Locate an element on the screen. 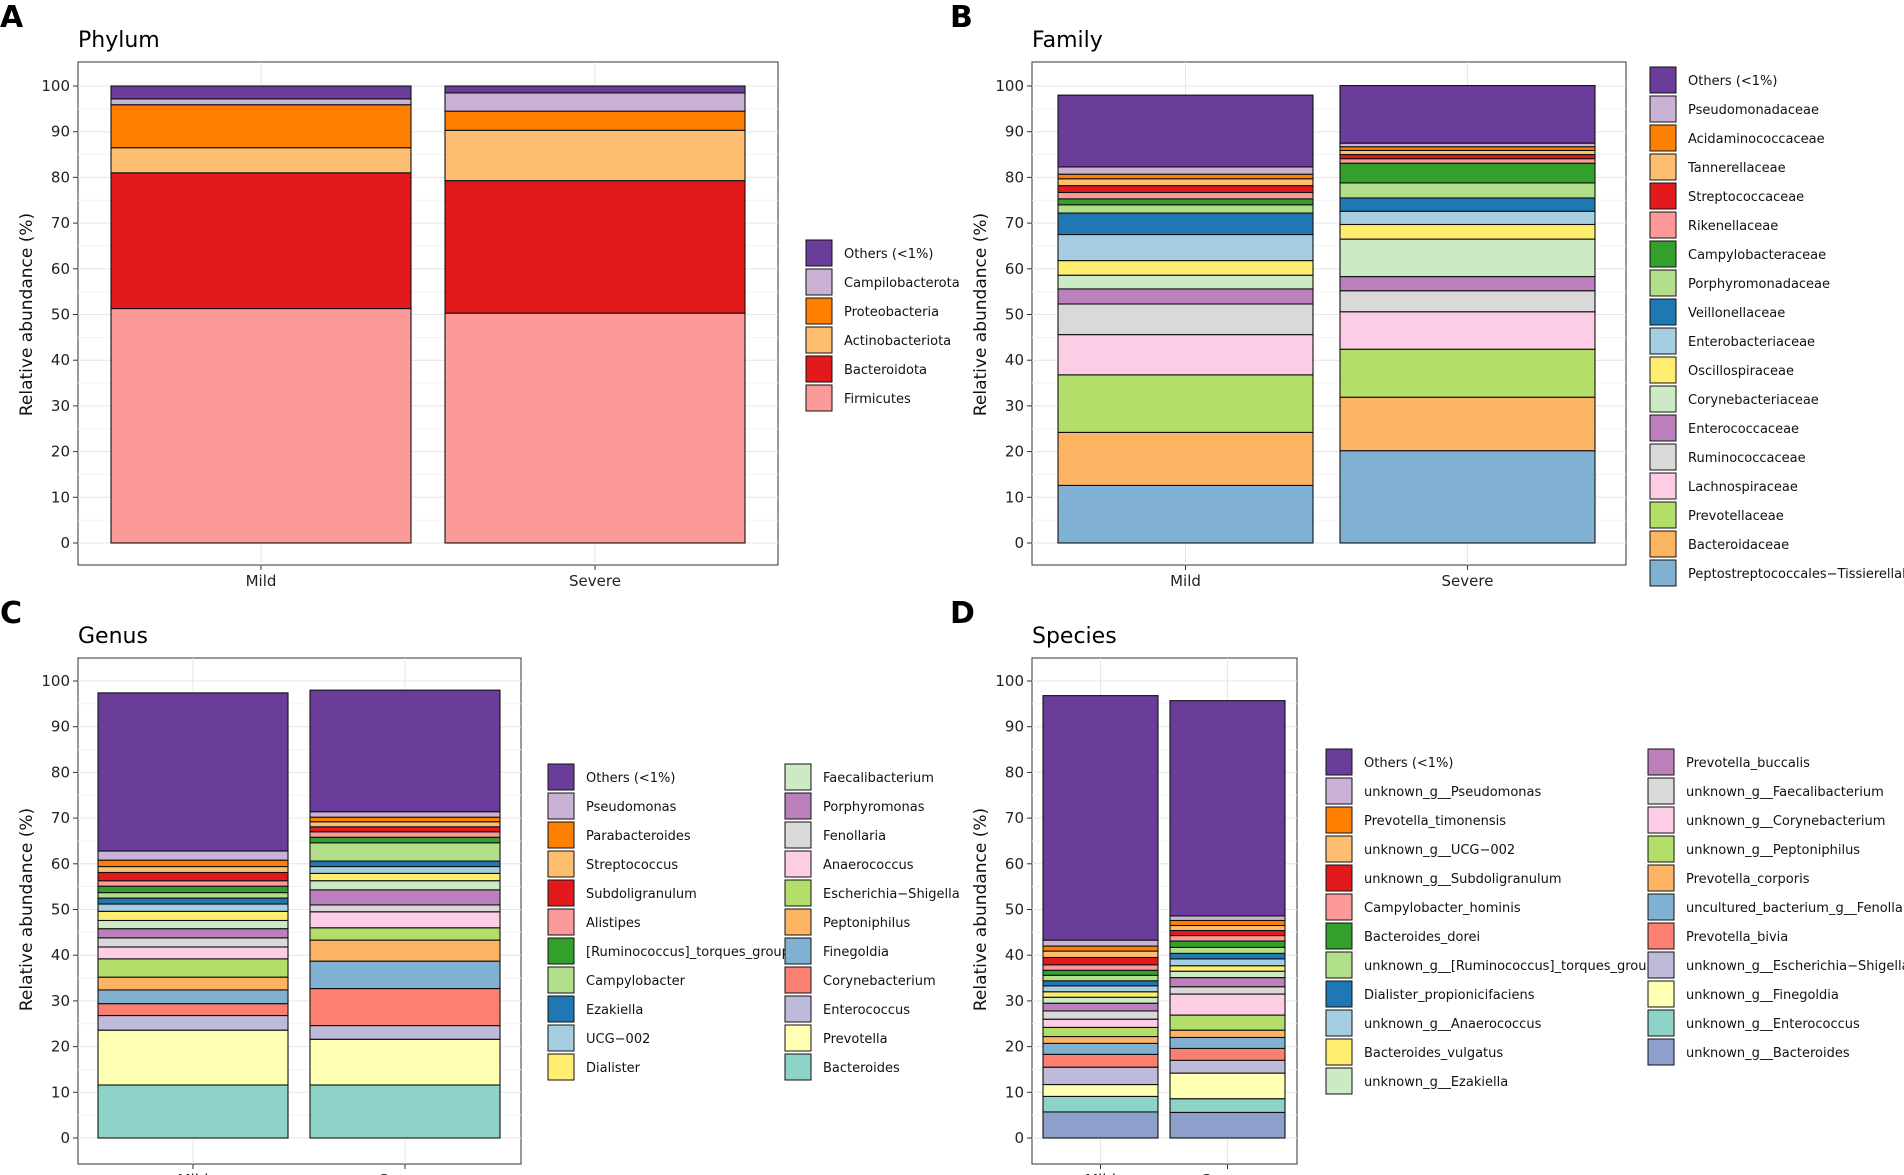  legend-label: Faecalibacterium is located at coordinates (878, 778).